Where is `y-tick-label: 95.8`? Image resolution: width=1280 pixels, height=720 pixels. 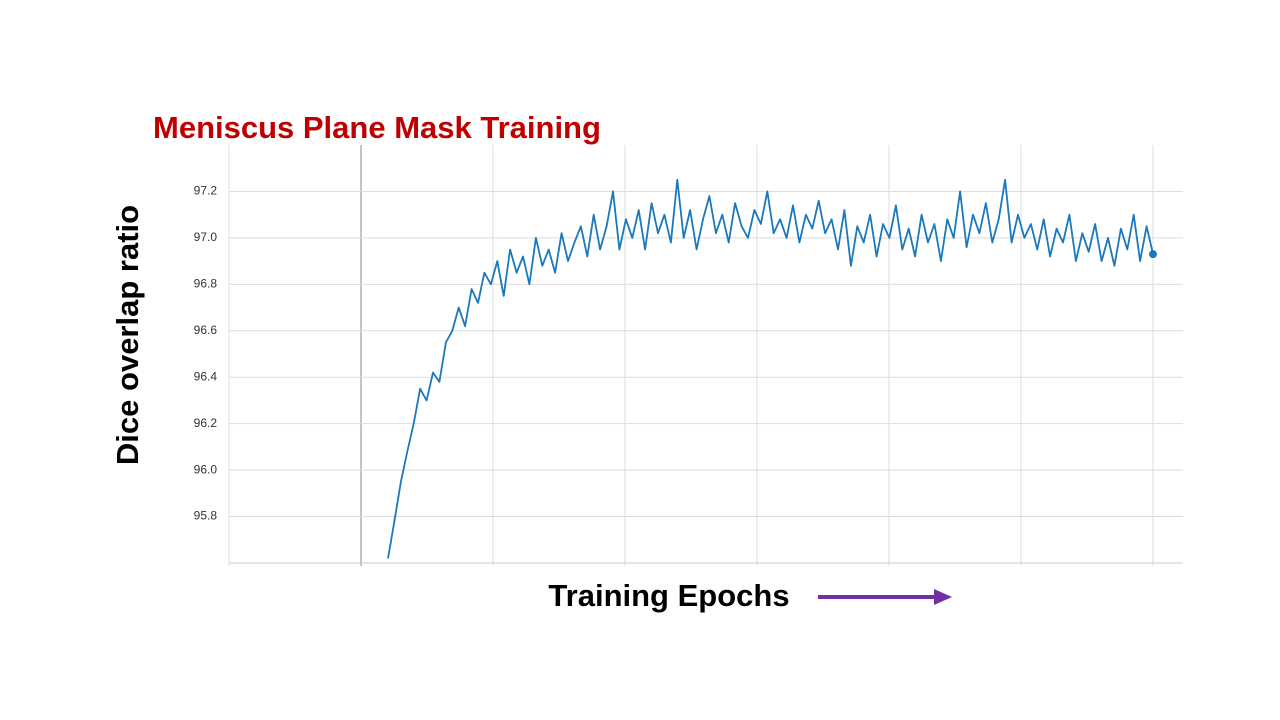 y-tick-label: 95.8 is located at coordinates (206, 516).